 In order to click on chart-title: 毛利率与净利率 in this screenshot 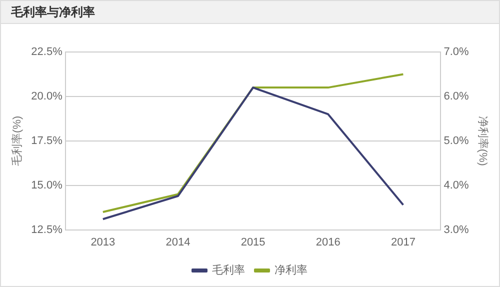, I will do `click(250, 12)`.